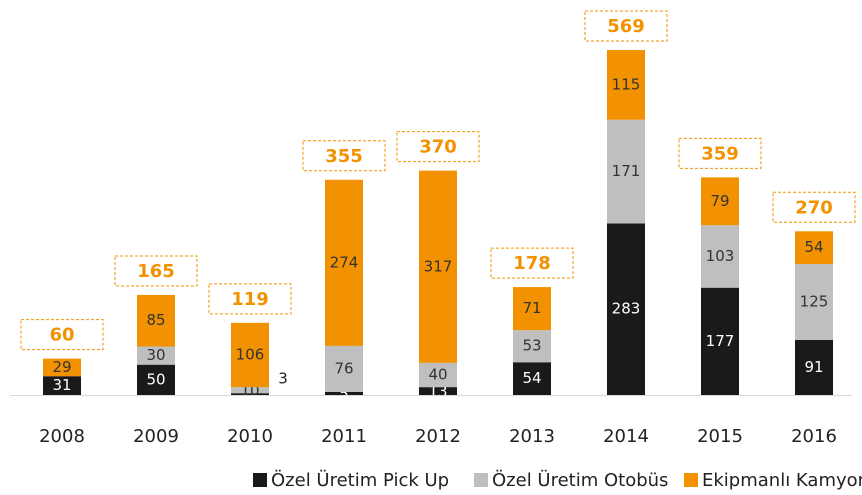 This screenshot has width=862, height=495. I want to click on segment-label: 31, so click(61, 385).